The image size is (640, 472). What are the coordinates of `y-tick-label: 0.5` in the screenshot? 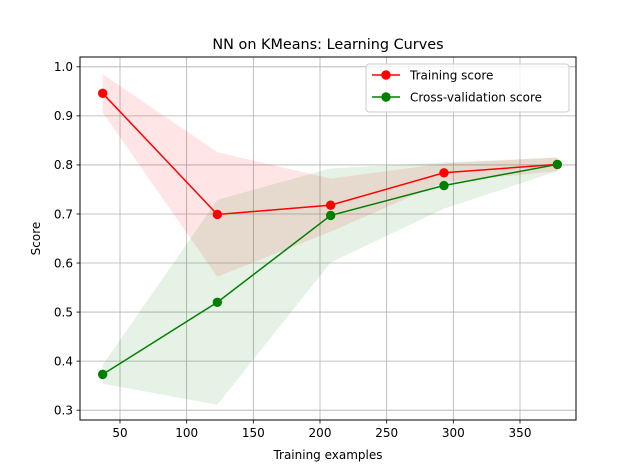 It's located at (63, 312).